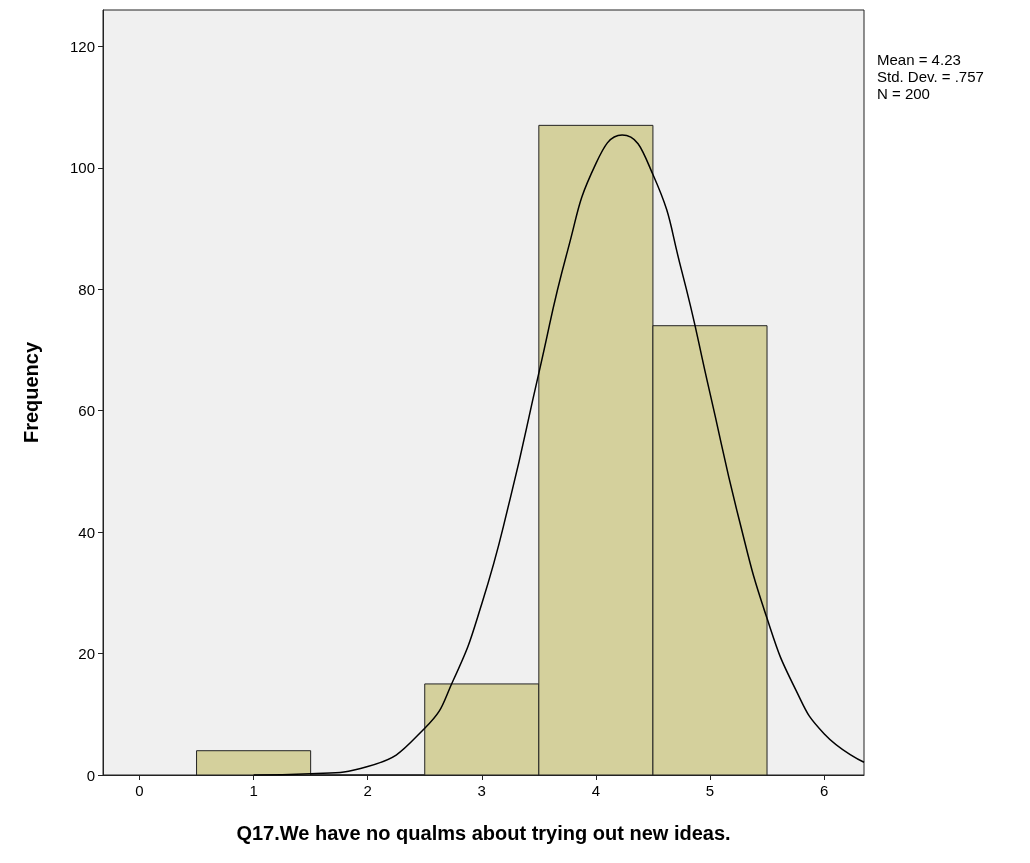  What do you see at coordinates (253, 790) in the screenshot?
I see `x-tick-label: 1` at bounding box center [253, 790].